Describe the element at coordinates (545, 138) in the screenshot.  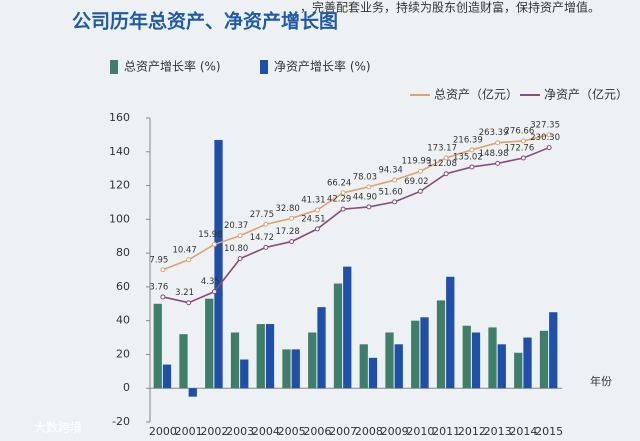
I see `data-label: 230.30` at that location.